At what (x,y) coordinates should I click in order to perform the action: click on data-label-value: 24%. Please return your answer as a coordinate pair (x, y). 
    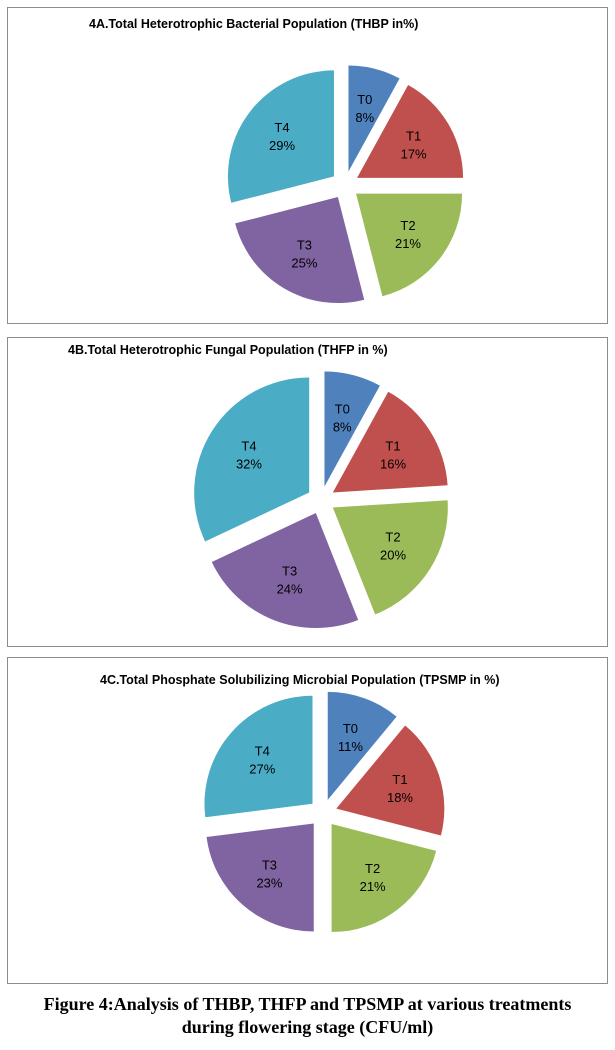
    Looking at the image, I should click on (290, 588).